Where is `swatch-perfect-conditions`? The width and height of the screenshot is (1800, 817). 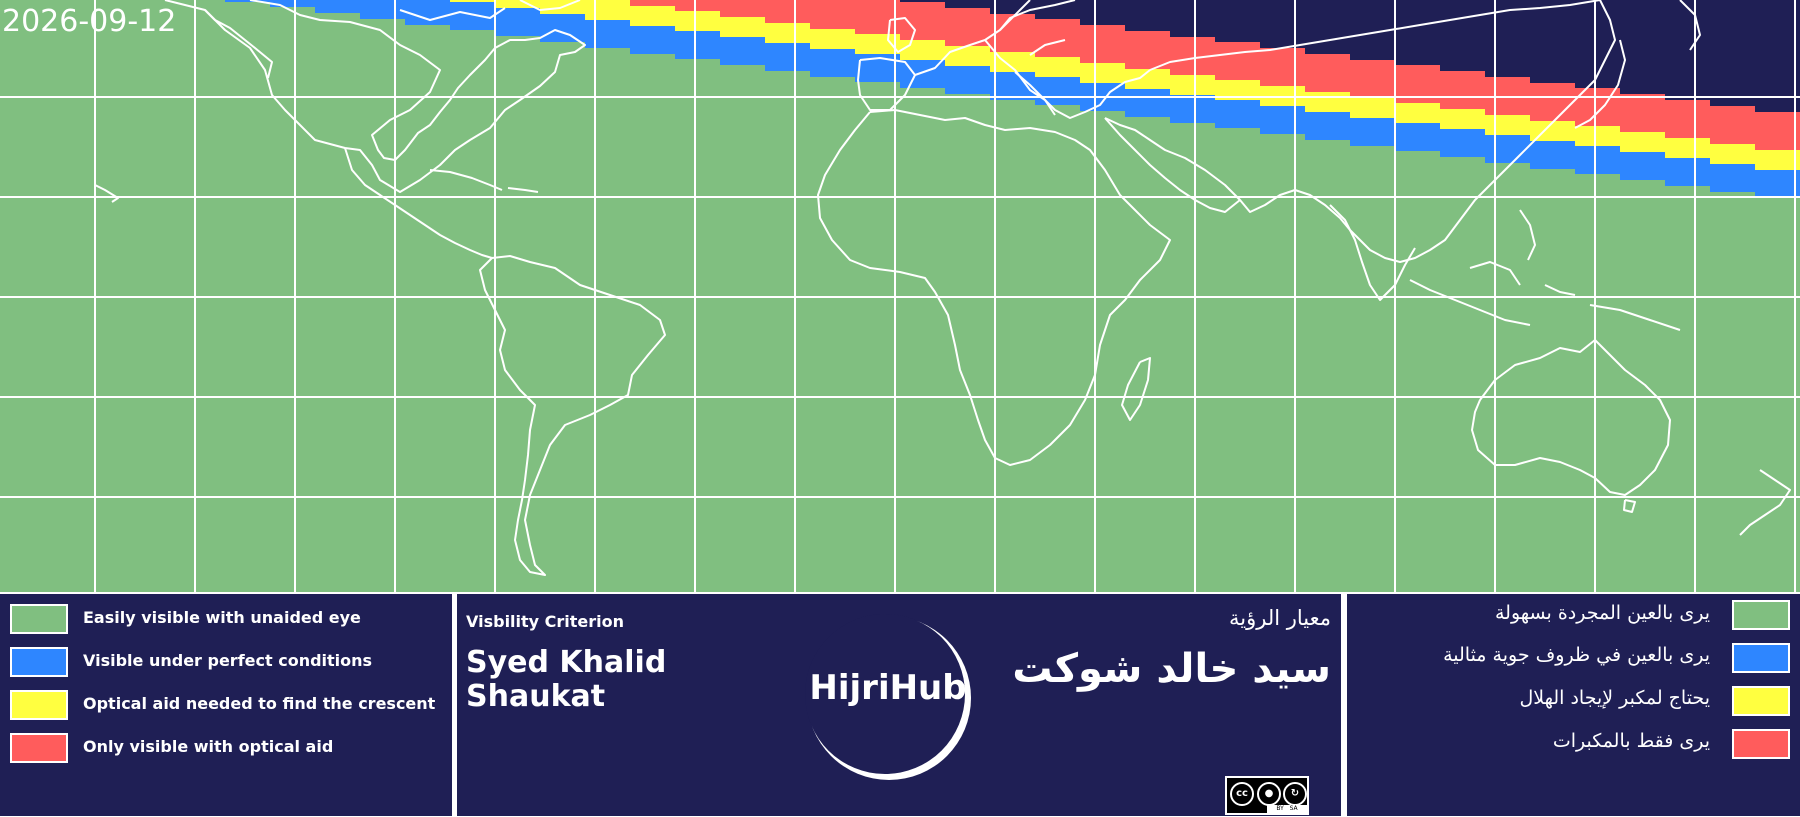
swatch-perfect-conditions is located at coordinates (39, 662).